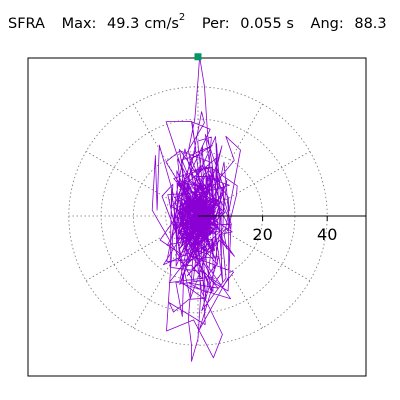  Describe the element at coordinates (262, 234) in the screenshot. I see `axis-tick-label: 20` at that location.